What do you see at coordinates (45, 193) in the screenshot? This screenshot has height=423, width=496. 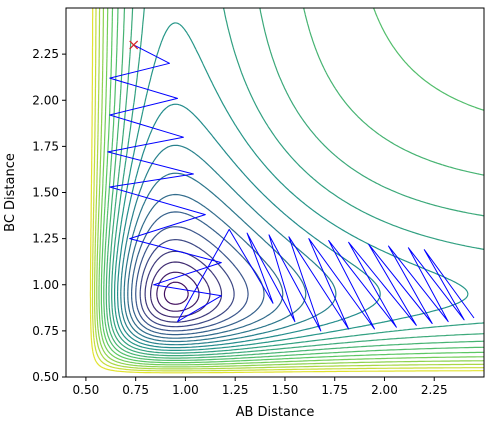 I see `y-tick-label: 1.50` at bounding box center [45, 193].